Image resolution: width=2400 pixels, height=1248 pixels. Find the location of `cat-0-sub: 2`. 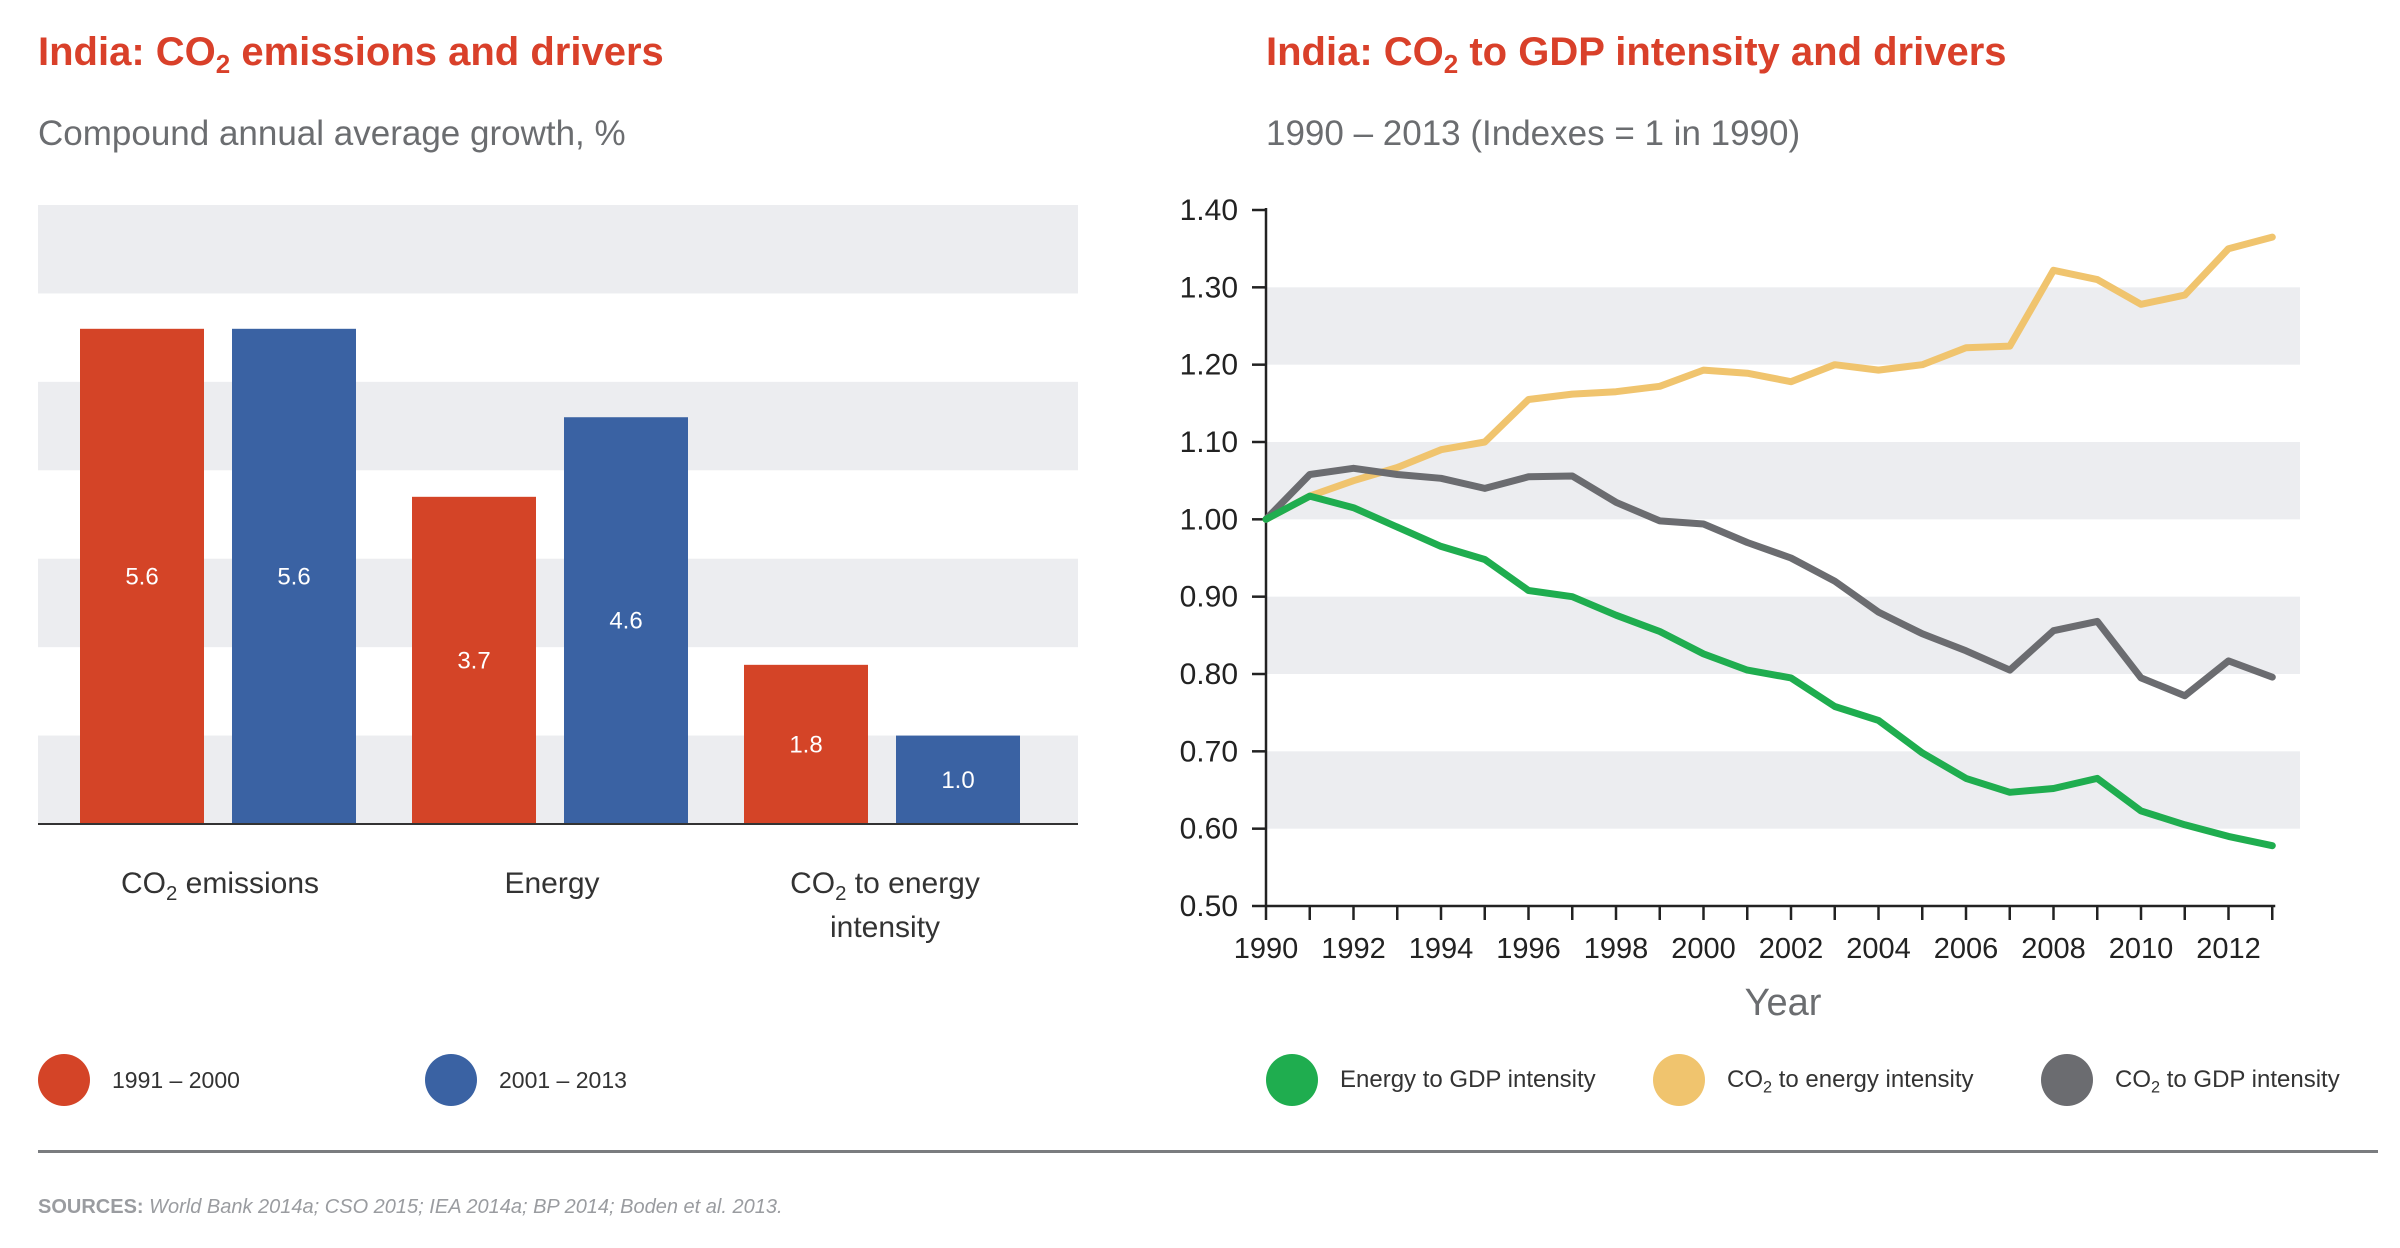

cat-0-sub: 2 is located at coordinates (171, 894).